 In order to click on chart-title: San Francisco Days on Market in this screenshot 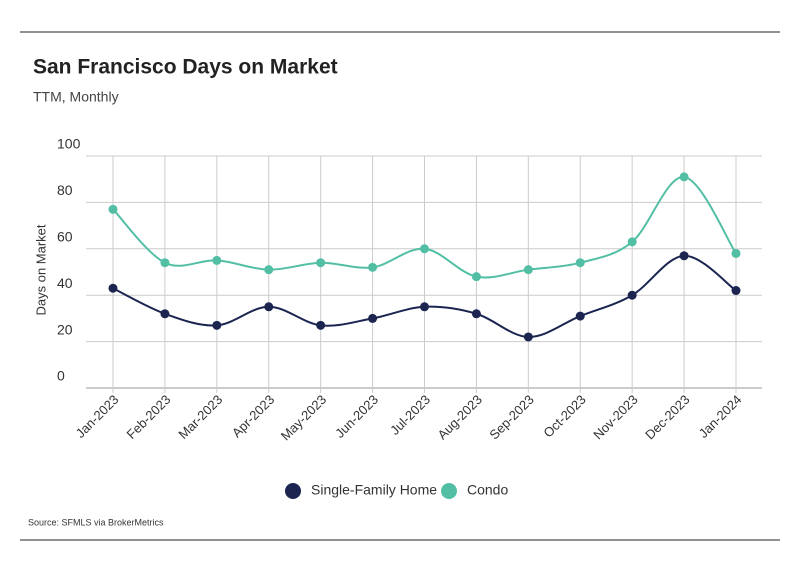, I will do `click(185, 67)`.